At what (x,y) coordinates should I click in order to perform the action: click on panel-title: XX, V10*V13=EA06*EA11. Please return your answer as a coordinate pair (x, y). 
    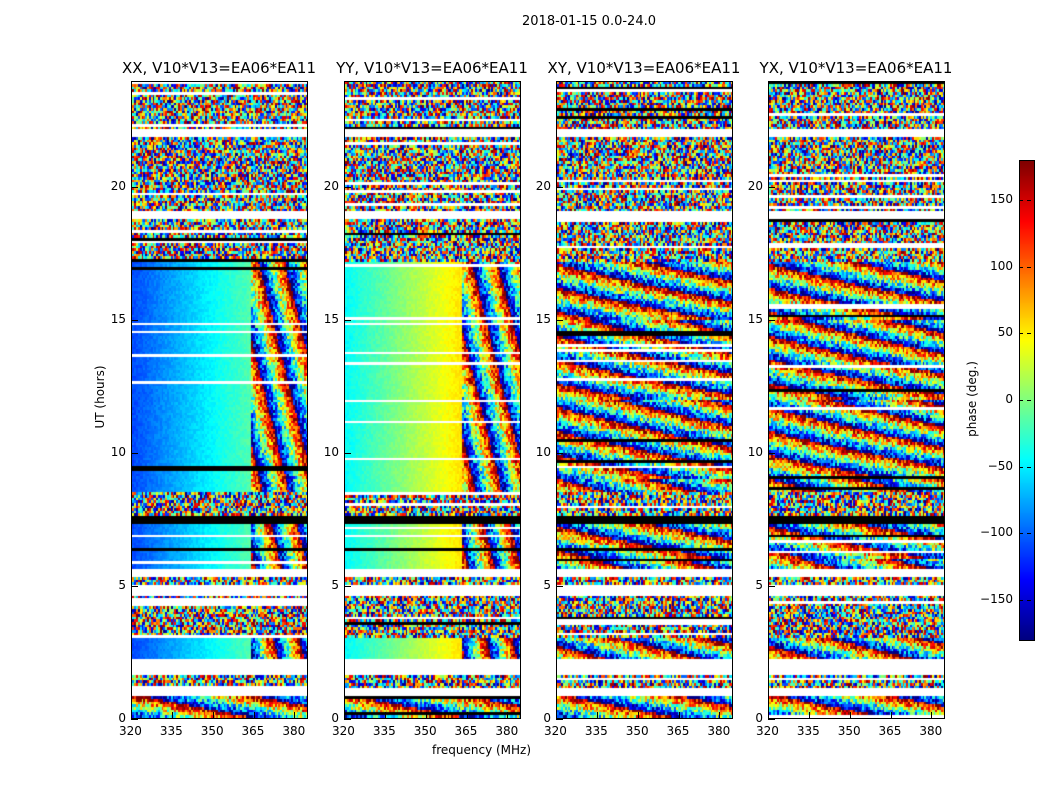
    Looking at the image, I should click on (218, 68).